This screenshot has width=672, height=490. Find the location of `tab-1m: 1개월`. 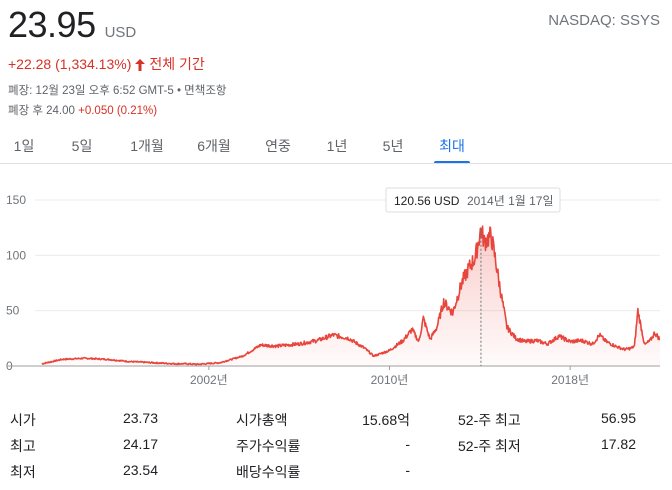

tab-1m: 1개월 is located at coordinates (147, 146).